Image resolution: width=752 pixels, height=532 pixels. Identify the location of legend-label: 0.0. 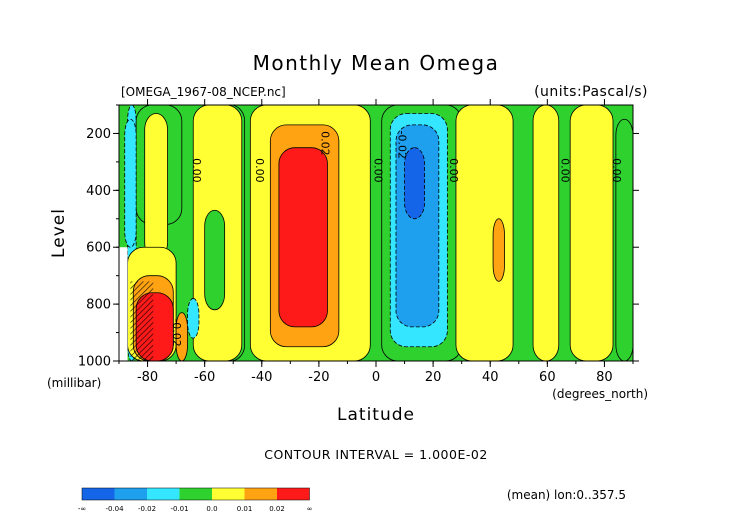
(211, 509).